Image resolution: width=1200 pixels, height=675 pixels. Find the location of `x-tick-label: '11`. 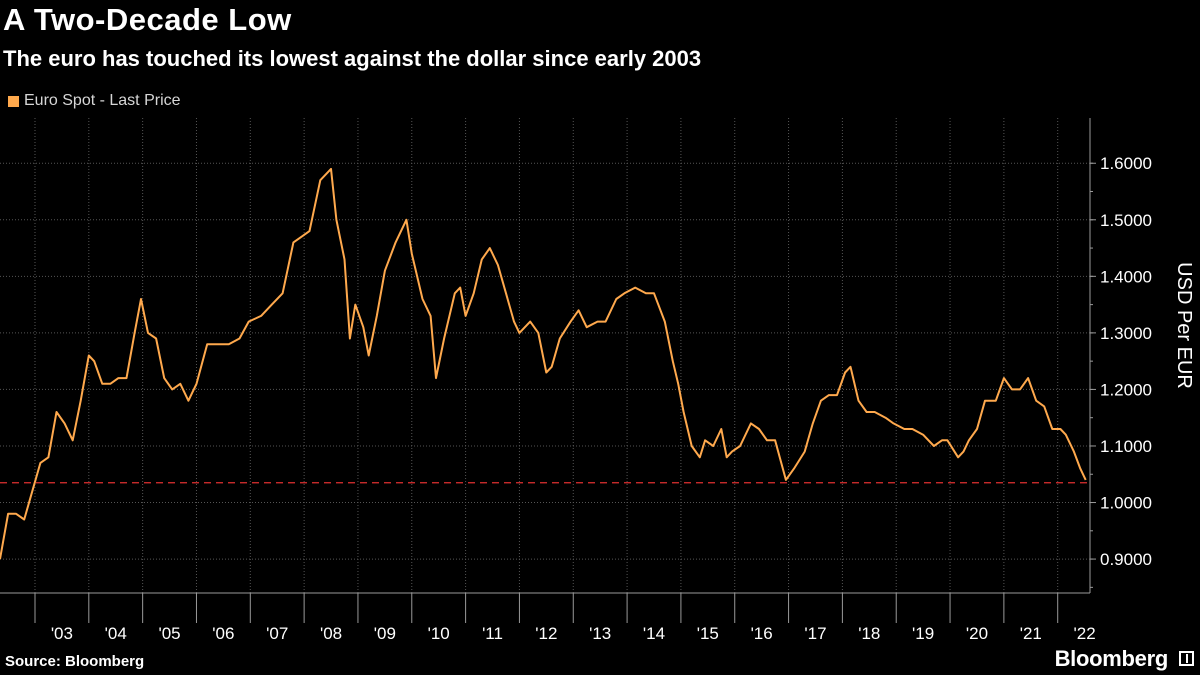

x-tick-label: '11 is located at coordinates (492, 633).